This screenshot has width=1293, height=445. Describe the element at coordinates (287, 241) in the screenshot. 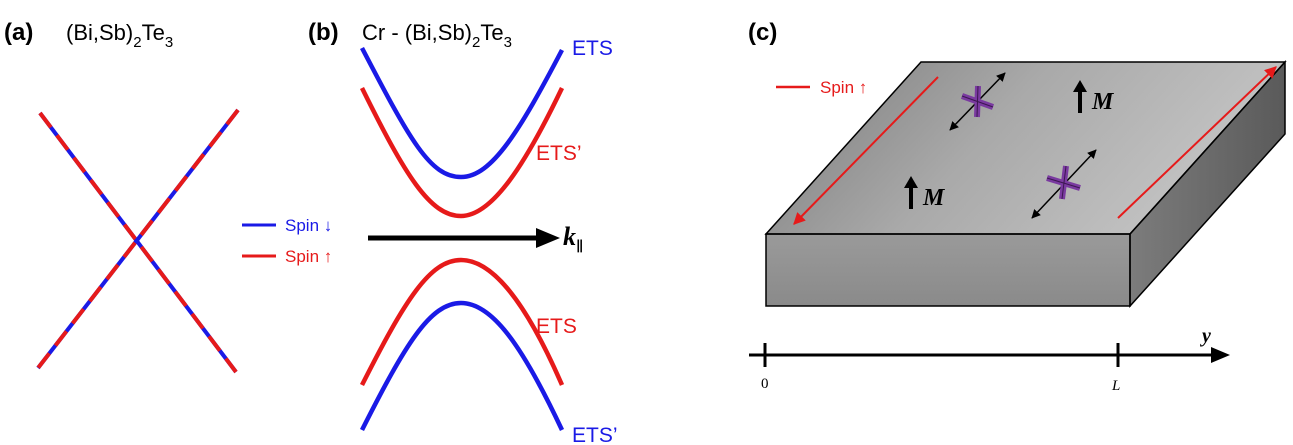

I see `spin-legend: Spin ↓ Spin ↑` at that location.